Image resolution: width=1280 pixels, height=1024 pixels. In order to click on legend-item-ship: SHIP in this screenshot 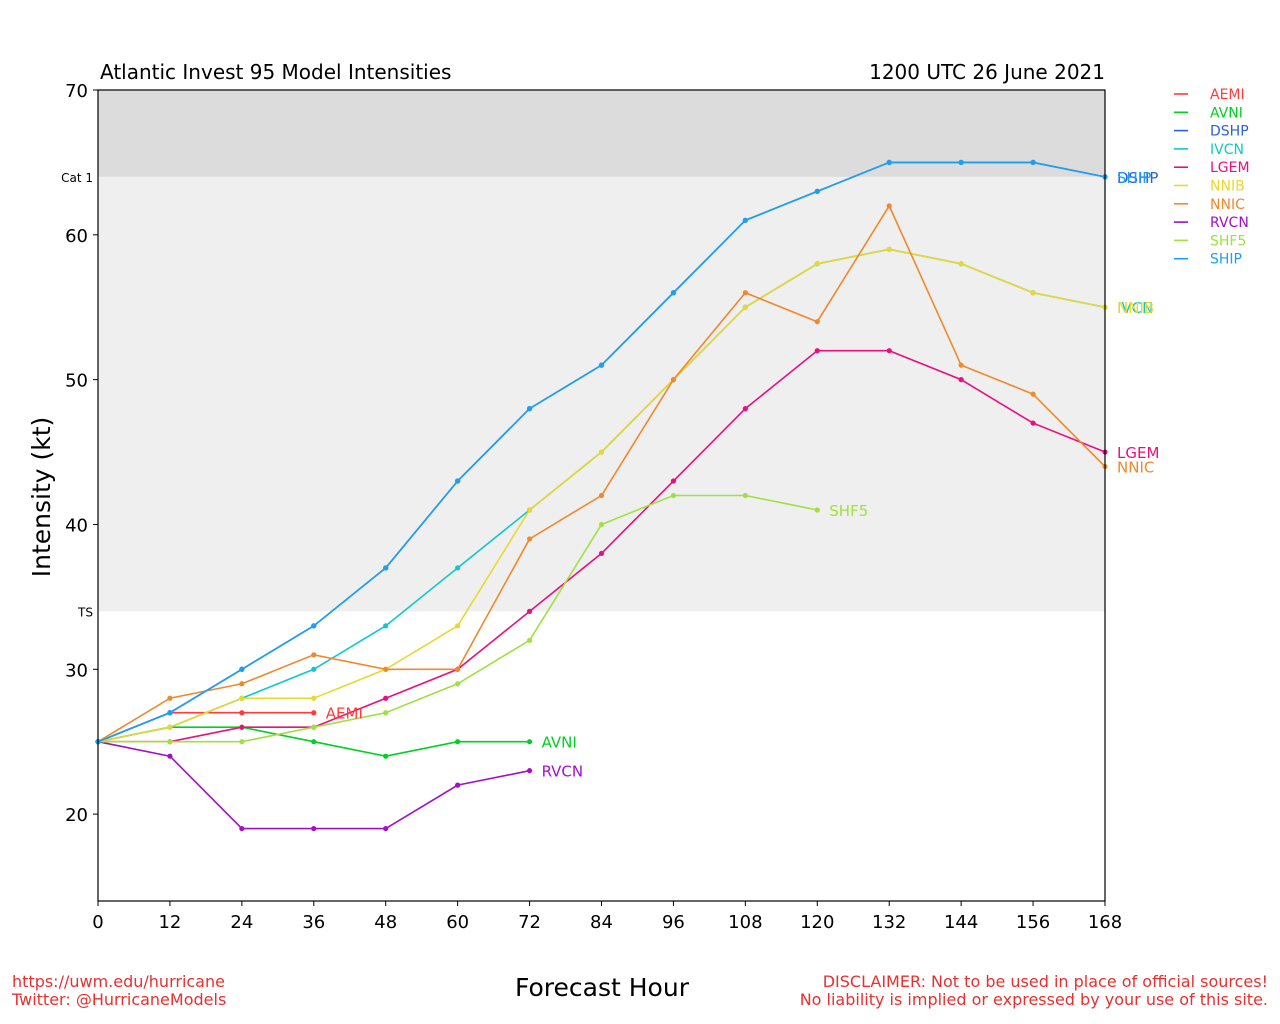, I will do `click(1208, 260)`.